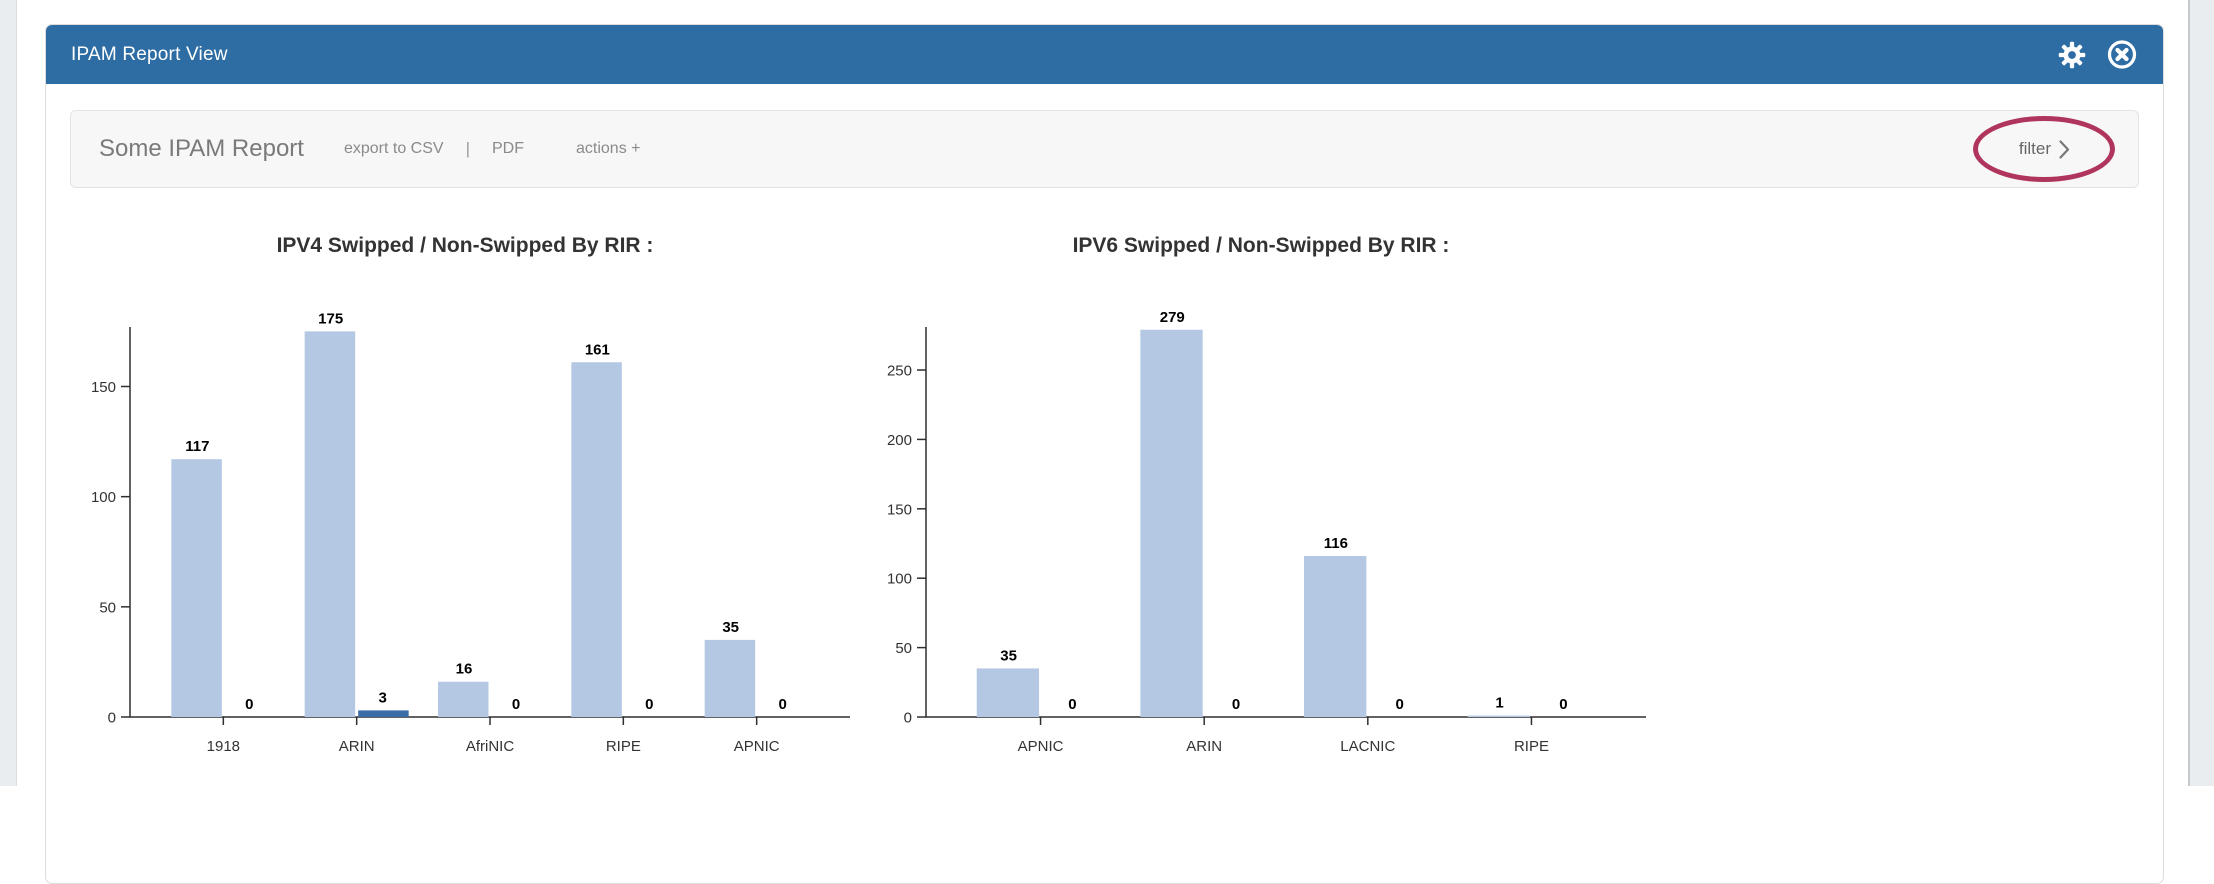  I want to click on svg-text: 16, so click(464, 669).